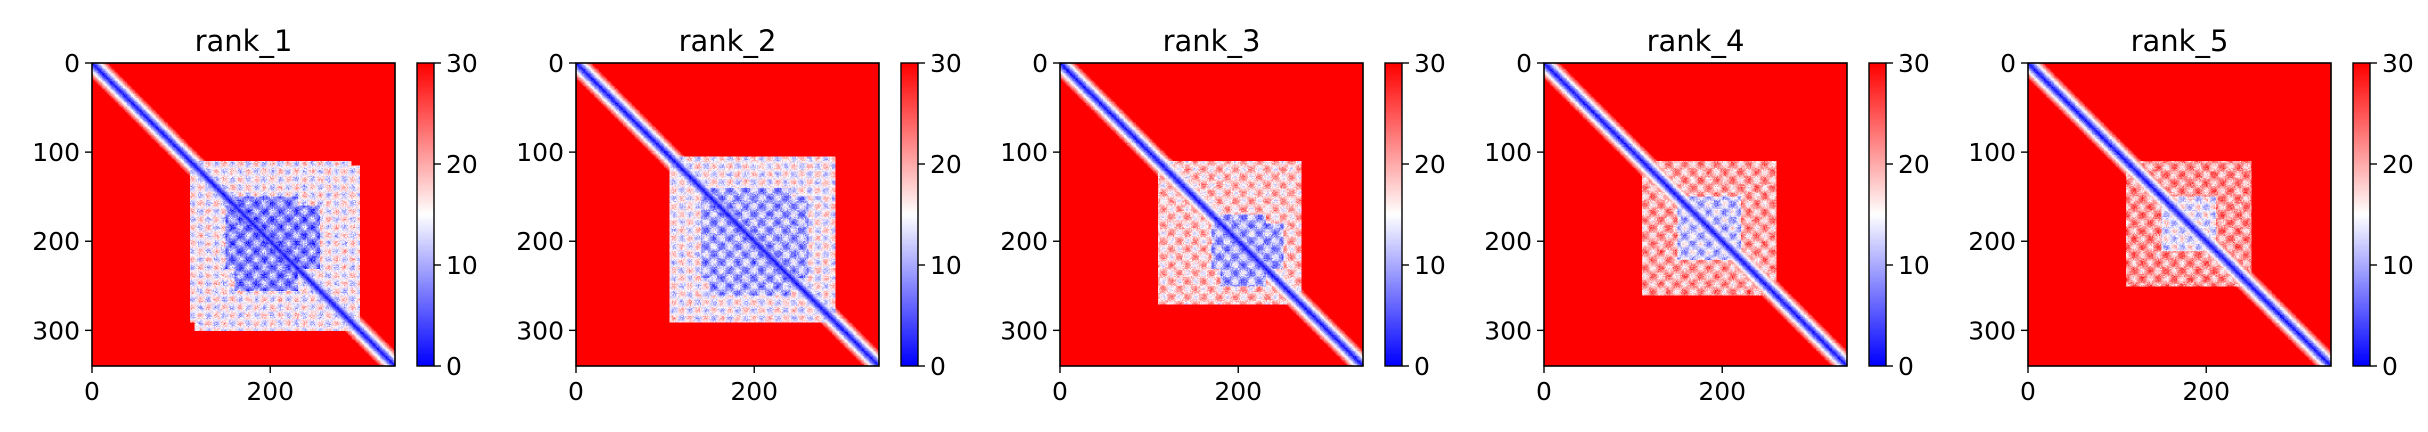 This screenshot has width=2428, height=432. What do you see at coordinates (1212, 41) in the screenshot?
I see `panel-title: rank_3` at bounding box center [1212, 41].